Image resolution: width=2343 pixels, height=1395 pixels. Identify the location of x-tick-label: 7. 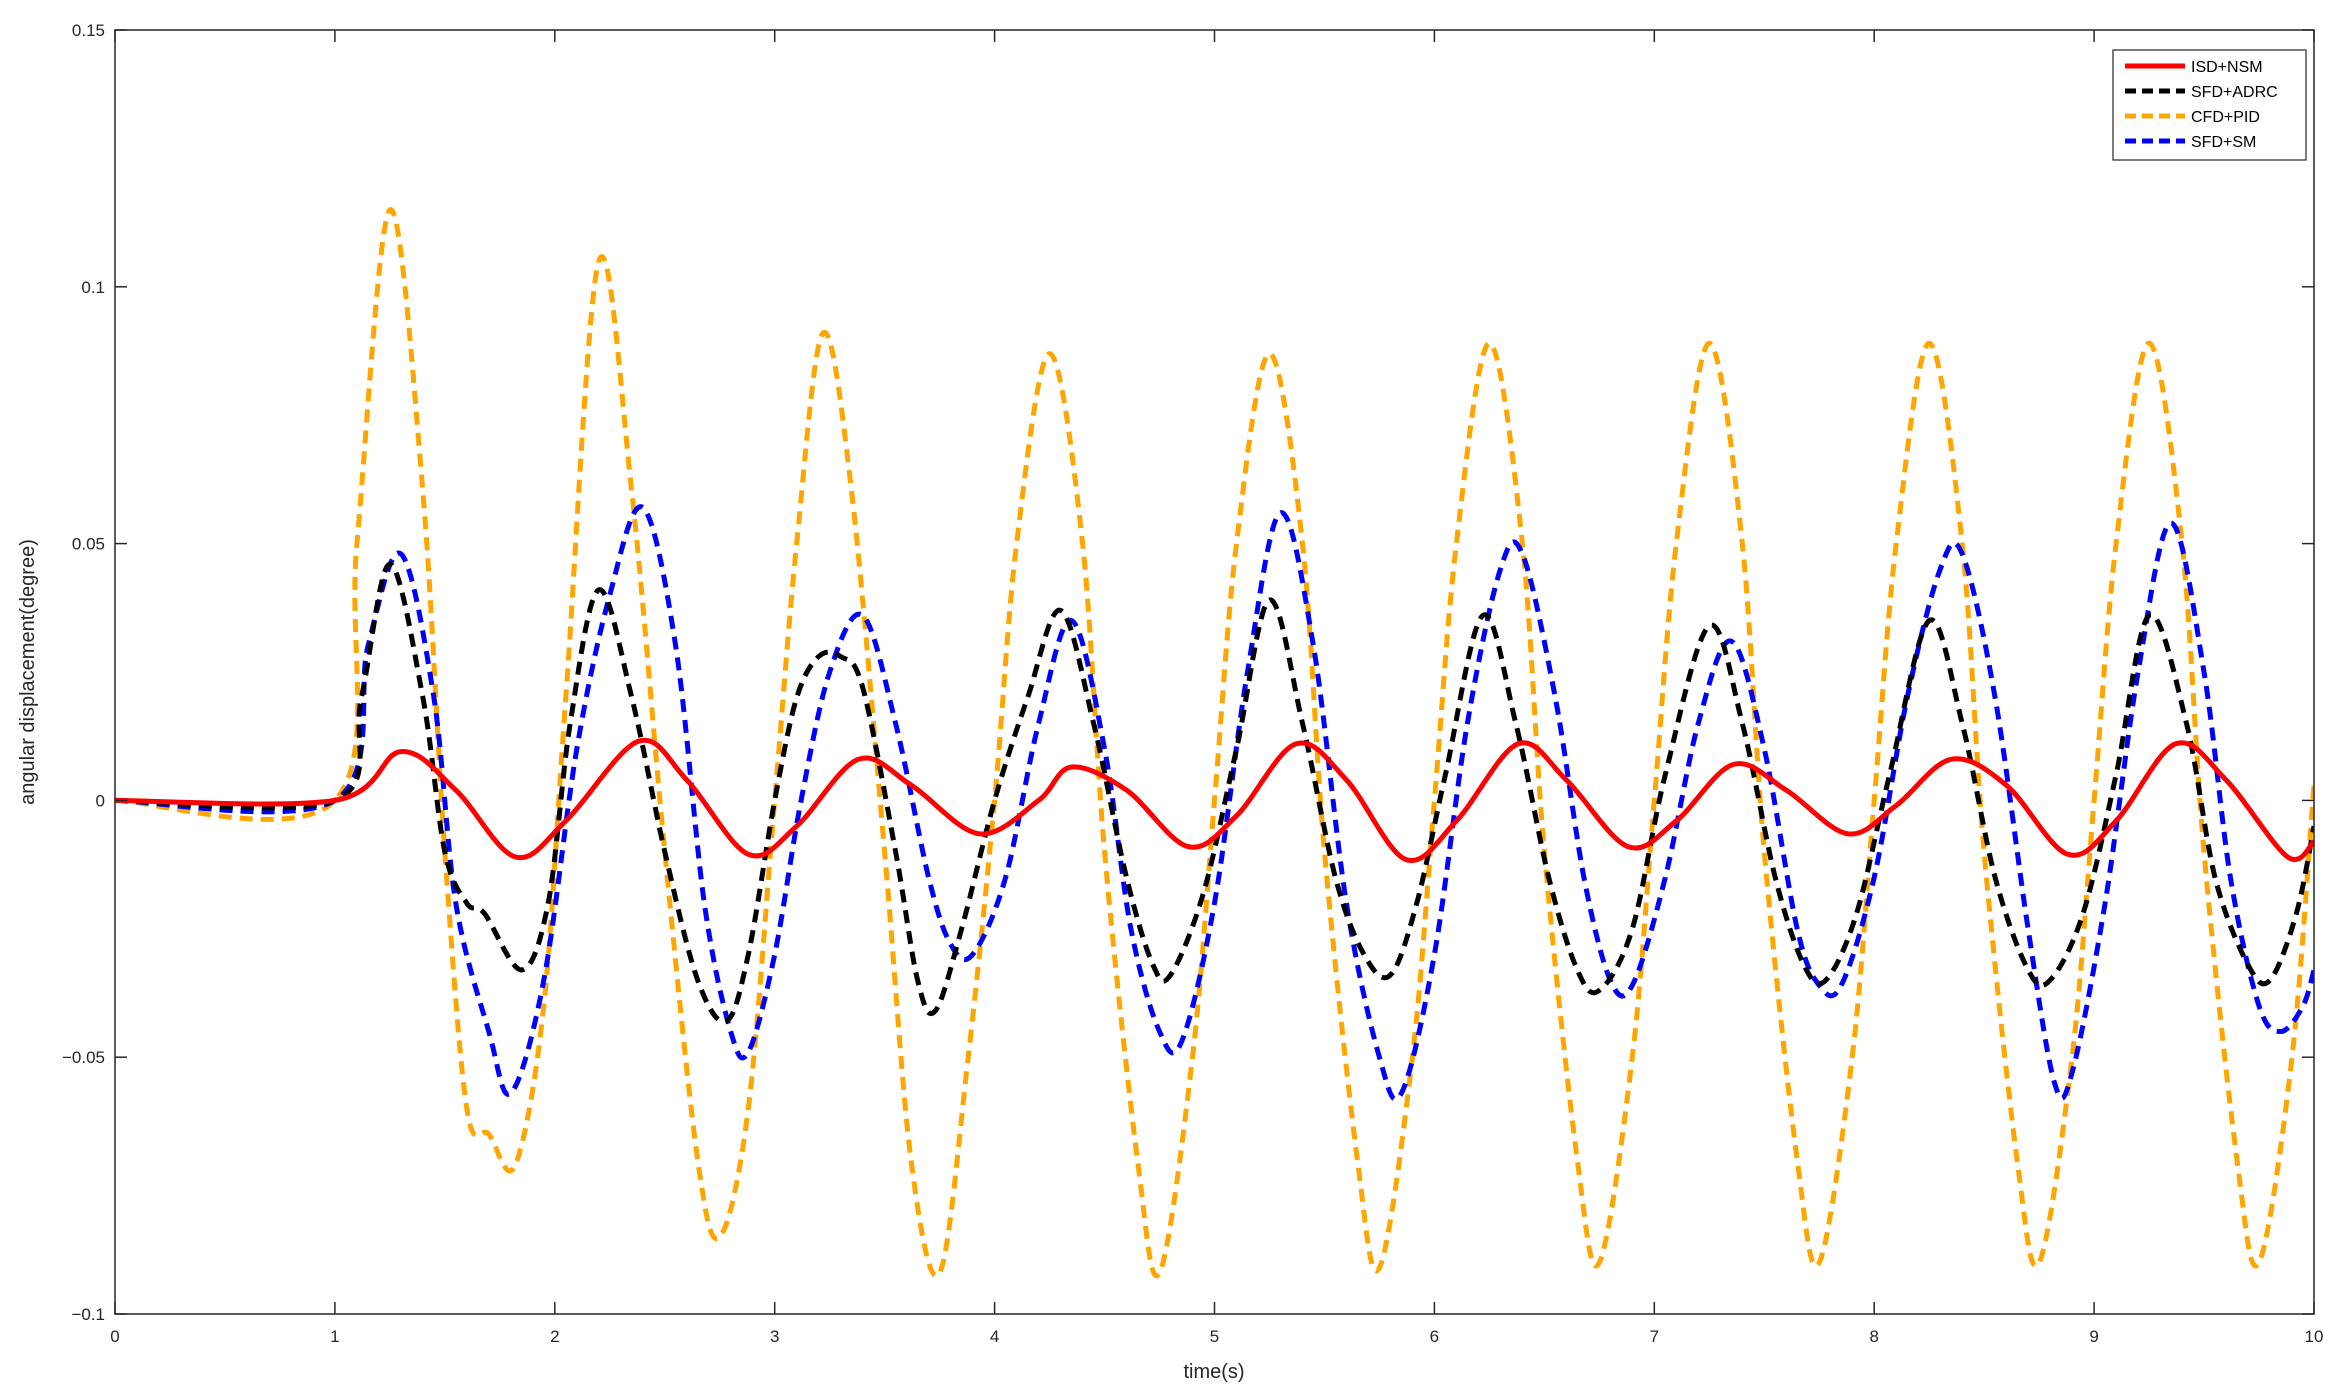
(1654, 1336).